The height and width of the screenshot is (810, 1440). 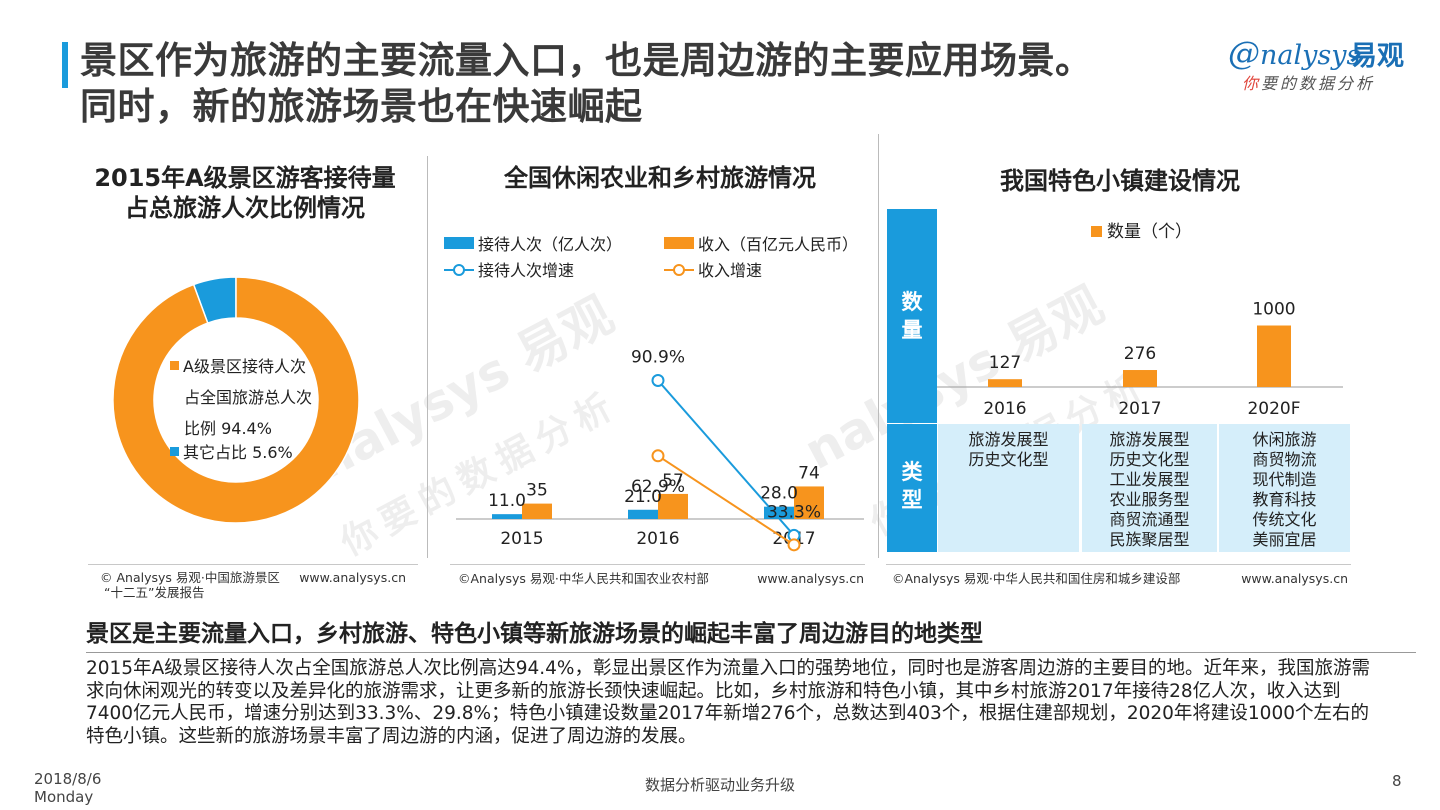 What do you see at coordinates (1149, 479) in the screenshot?
I see `type-item: 工业发展型` at bounding box center [1149, 479].